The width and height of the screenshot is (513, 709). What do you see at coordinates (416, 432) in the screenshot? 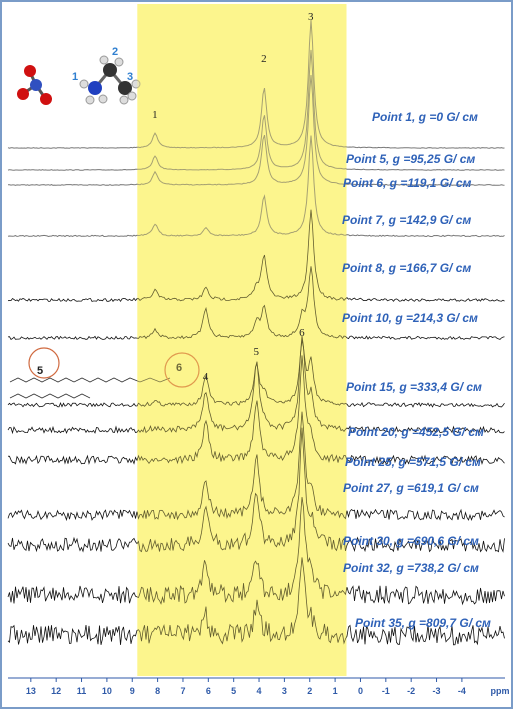
I see `series-label: Point 20, g =452,5 G/ cм` at bounding box center [416, 432].